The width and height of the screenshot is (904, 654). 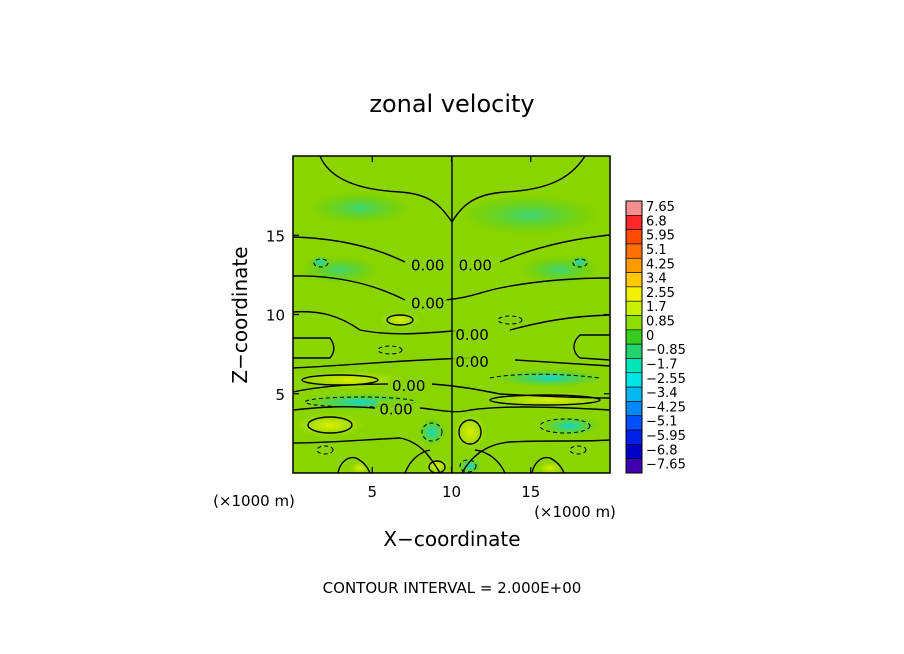 What do you see at coordinates (660, 264) in the screenshot?
I see `colorbar-tick-label: 4.25` at bounding box center [660, 264].